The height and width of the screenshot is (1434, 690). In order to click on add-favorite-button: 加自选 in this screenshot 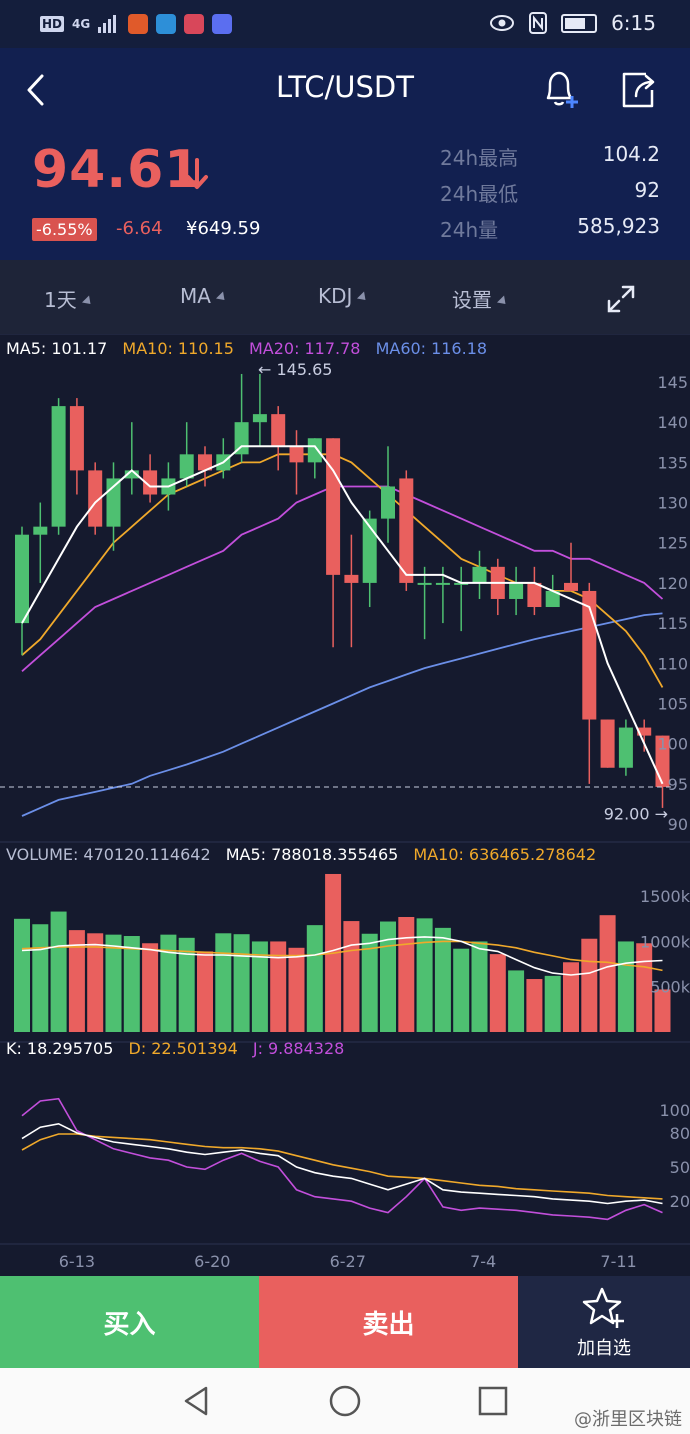, I will do `click(604, 1322)`.